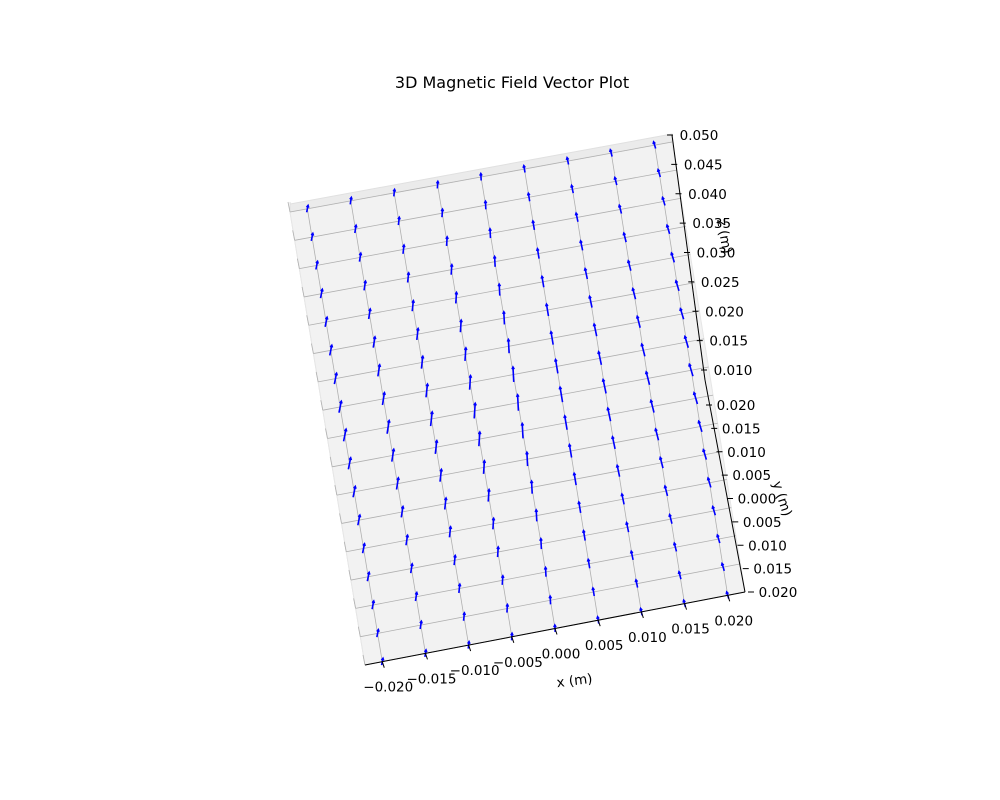  I want to click on x-tick-label: 0.000, so click(561, 655).